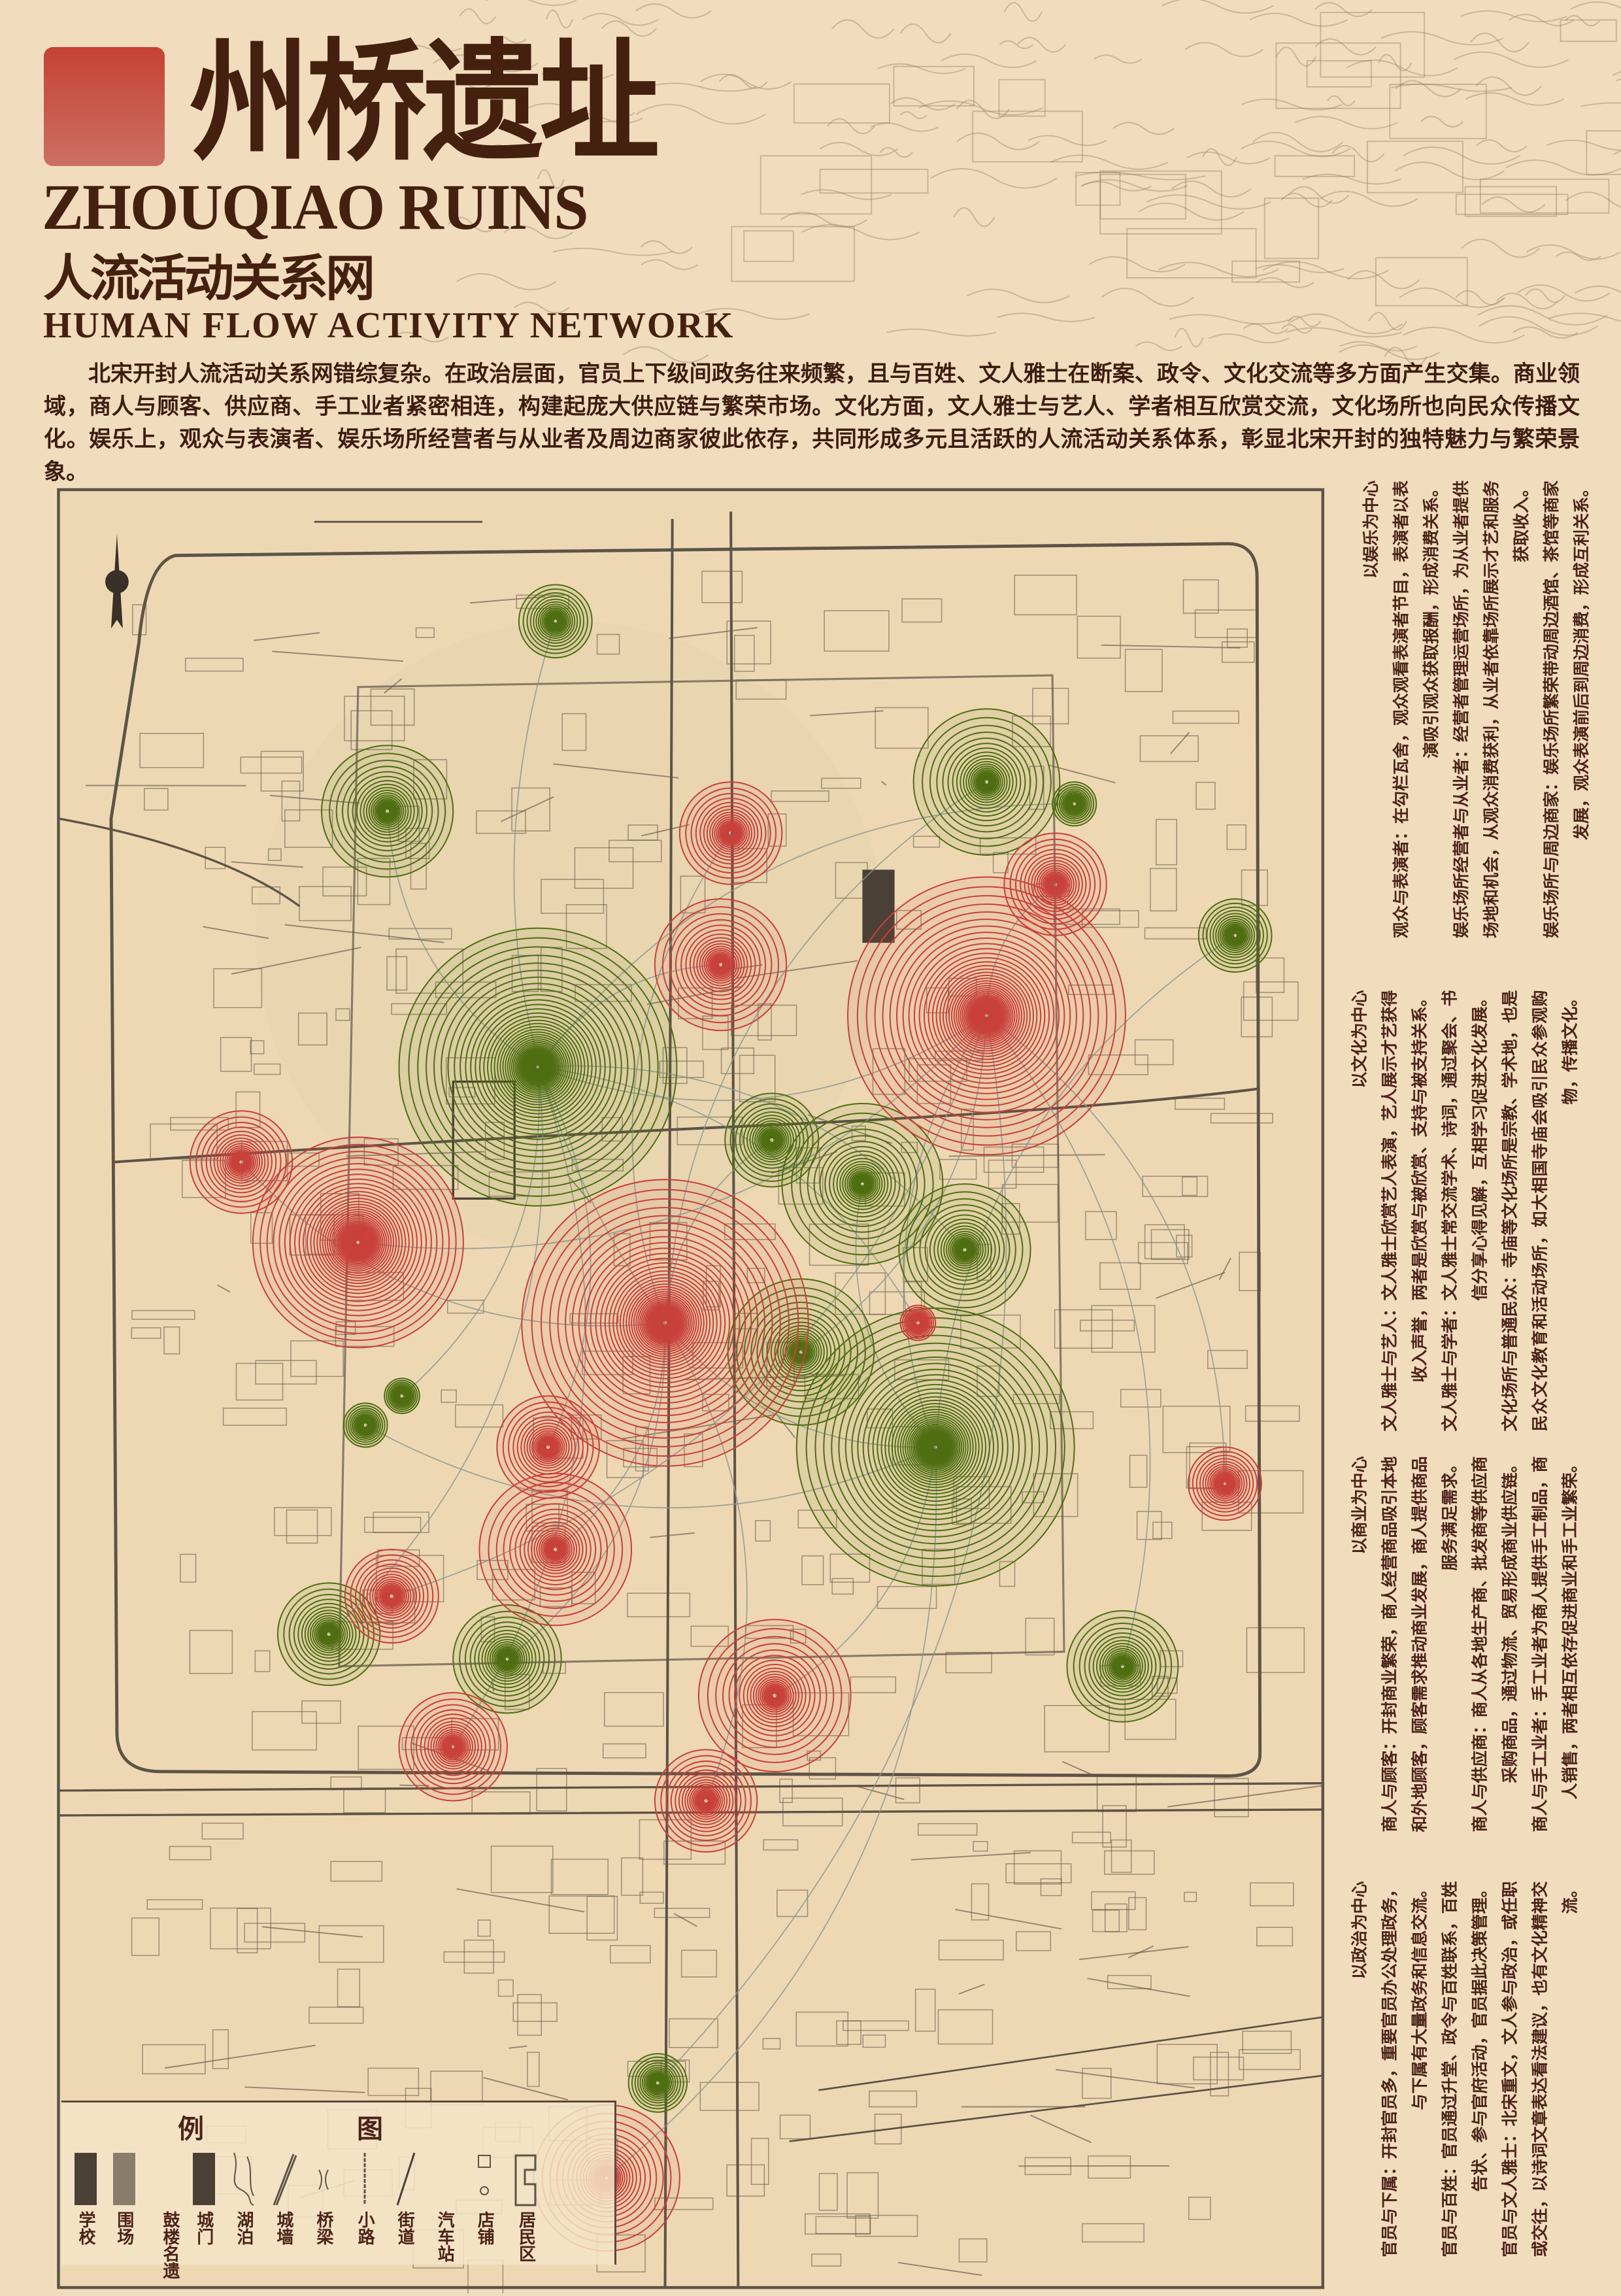 This screenshot has height=2296, width=1621. What do you see at coordinates (170, 2179) in the screenshot?
I see `drum-tower-icon` at bounding box center [170, 2179].